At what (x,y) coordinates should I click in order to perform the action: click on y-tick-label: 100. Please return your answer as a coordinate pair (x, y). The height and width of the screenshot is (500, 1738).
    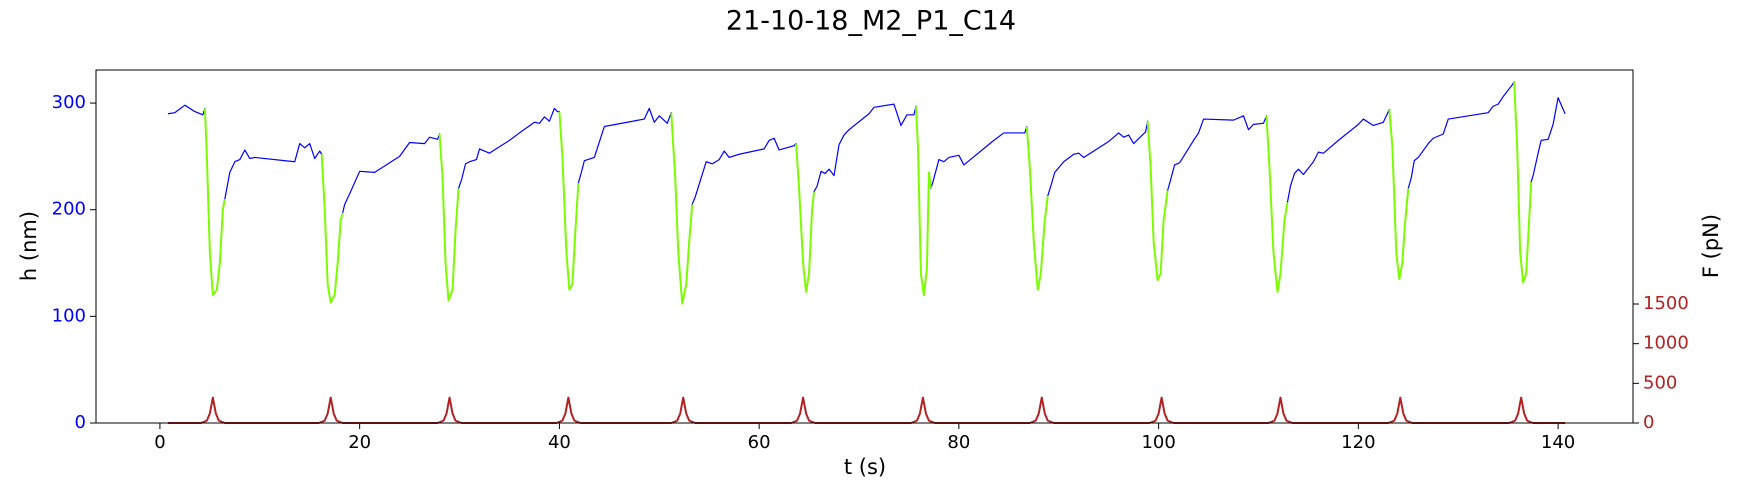
    Looking at the image, I should click on (69, 315).